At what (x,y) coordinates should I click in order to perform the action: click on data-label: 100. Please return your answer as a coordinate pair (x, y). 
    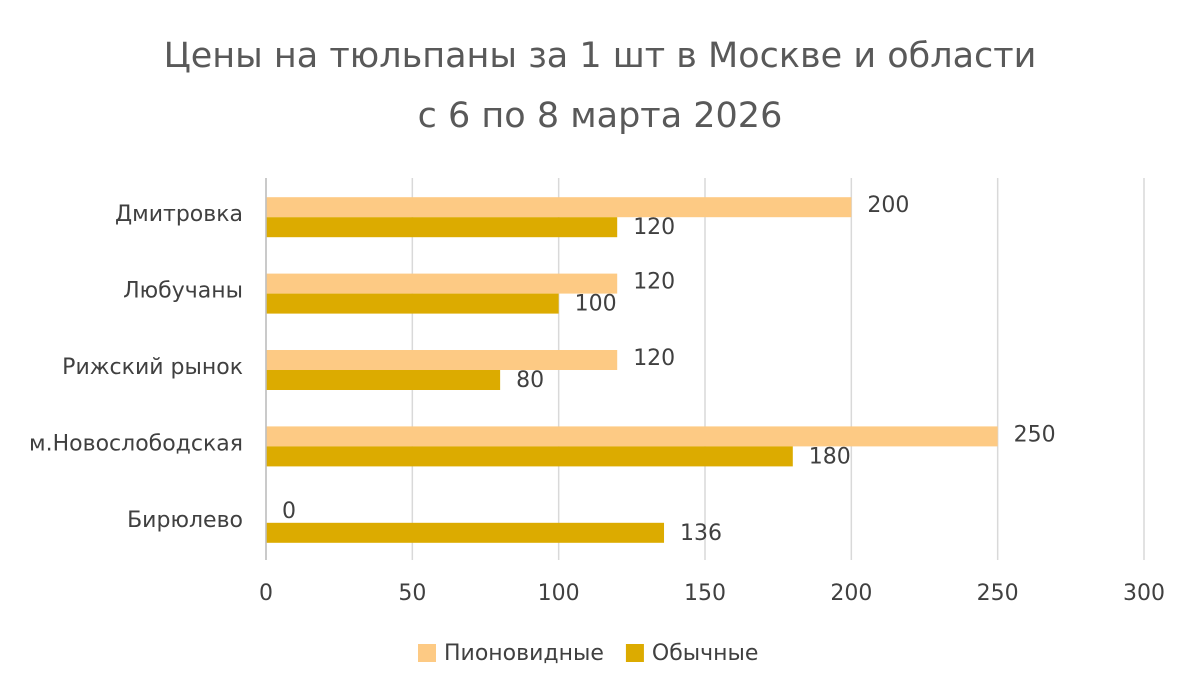
    Looking at the image, I should click on (596, 304).